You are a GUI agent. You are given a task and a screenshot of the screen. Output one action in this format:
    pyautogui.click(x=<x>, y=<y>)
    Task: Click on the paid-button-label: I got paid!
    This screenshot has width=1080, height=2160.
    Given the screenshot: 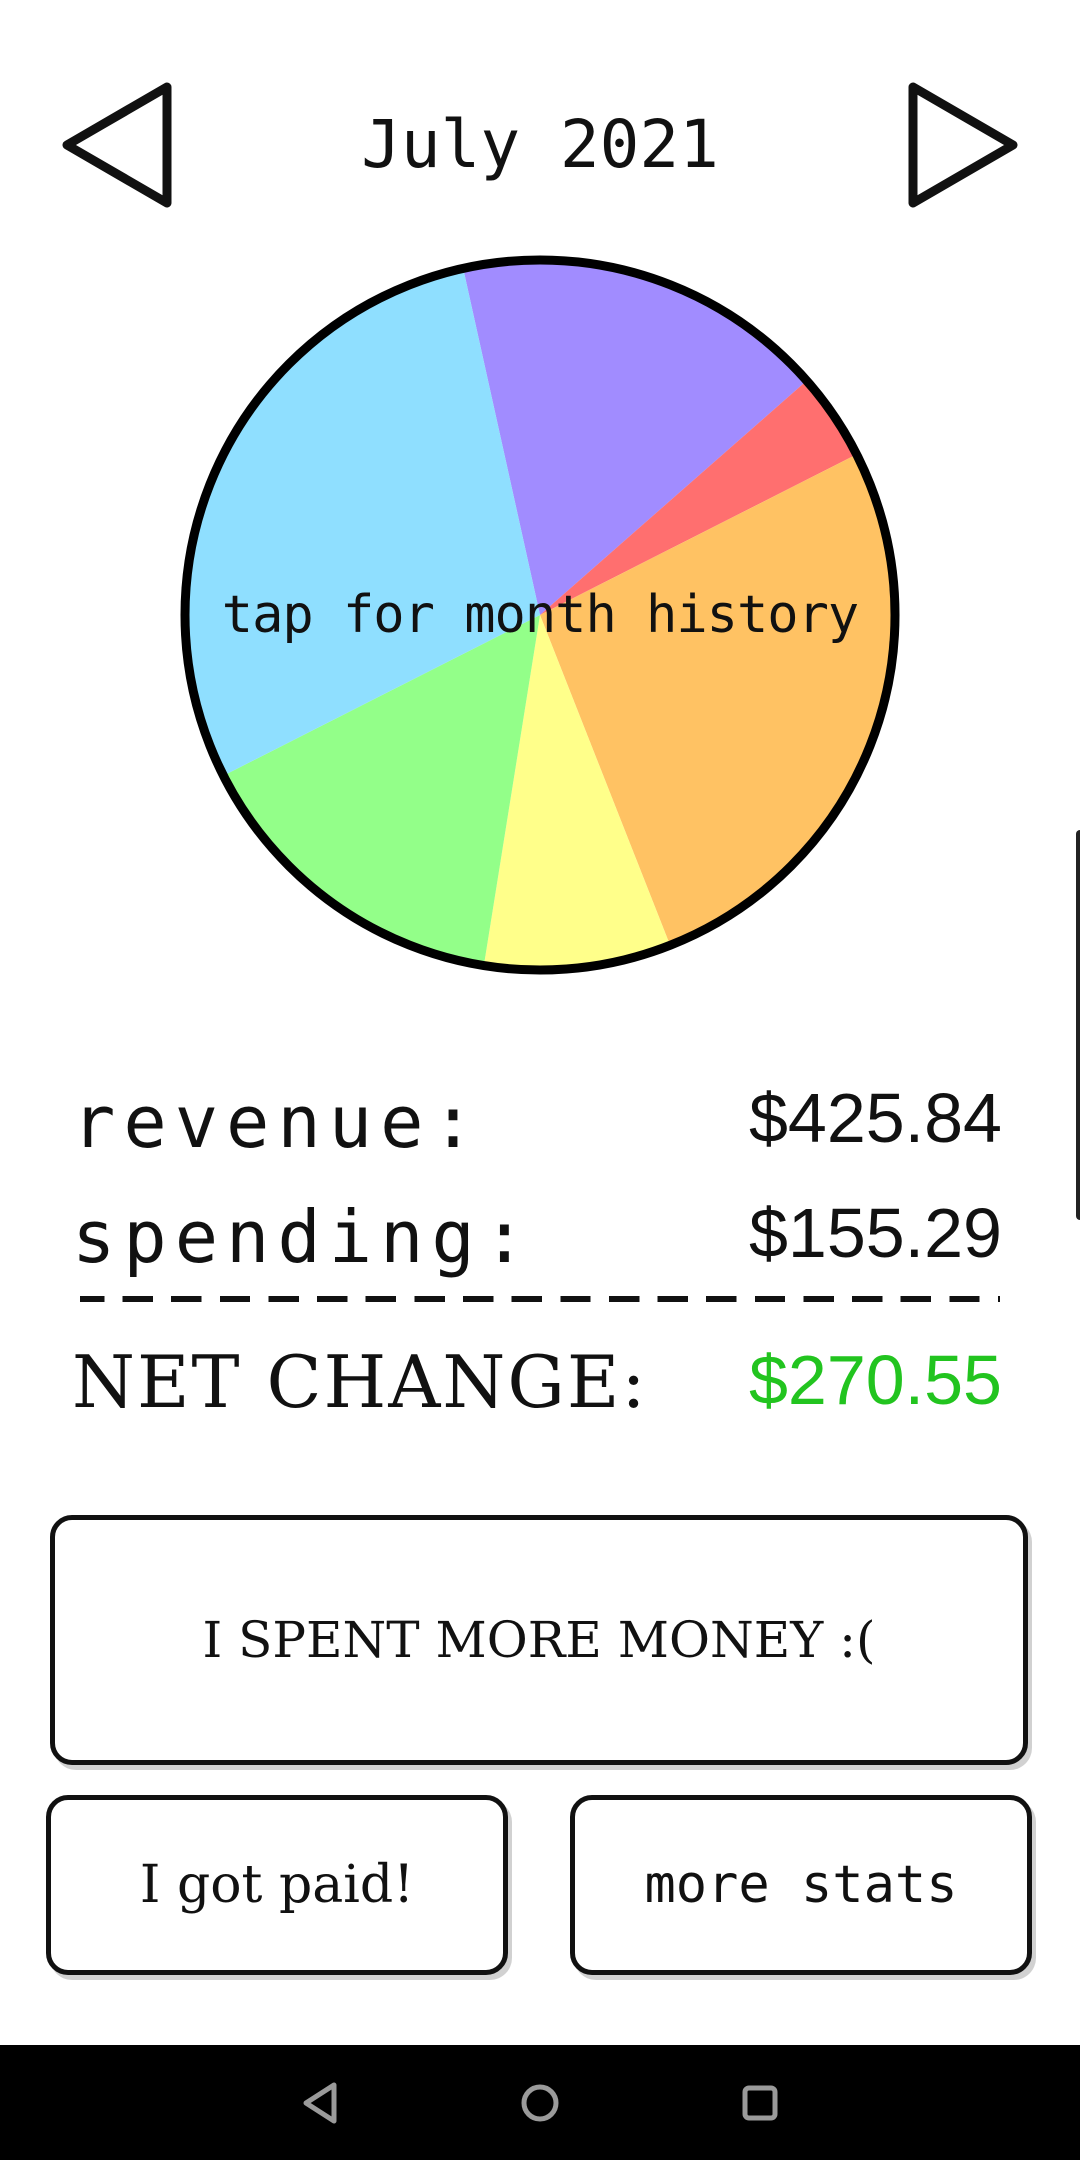 What is the action you would take?
    pyautogui.click(x=277, y=1885)
    